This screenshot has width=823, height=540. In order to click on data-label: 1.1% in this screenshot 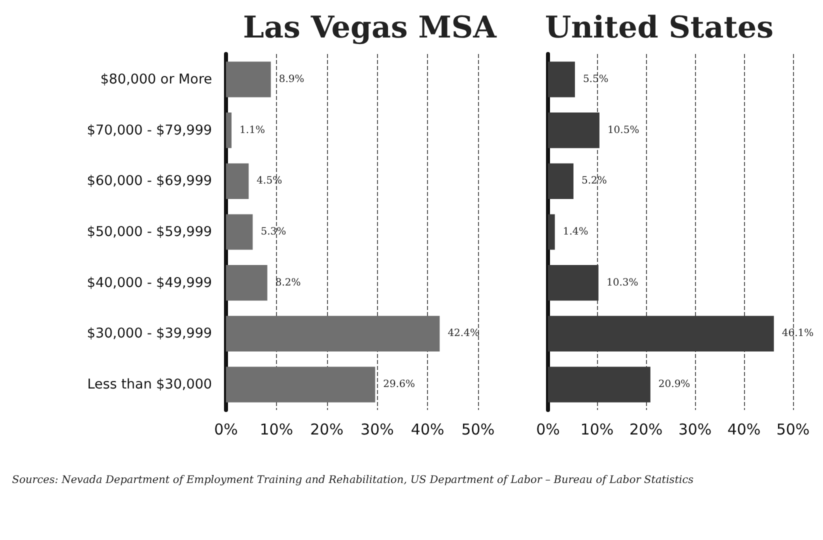, I will do `click(252, 130)`.